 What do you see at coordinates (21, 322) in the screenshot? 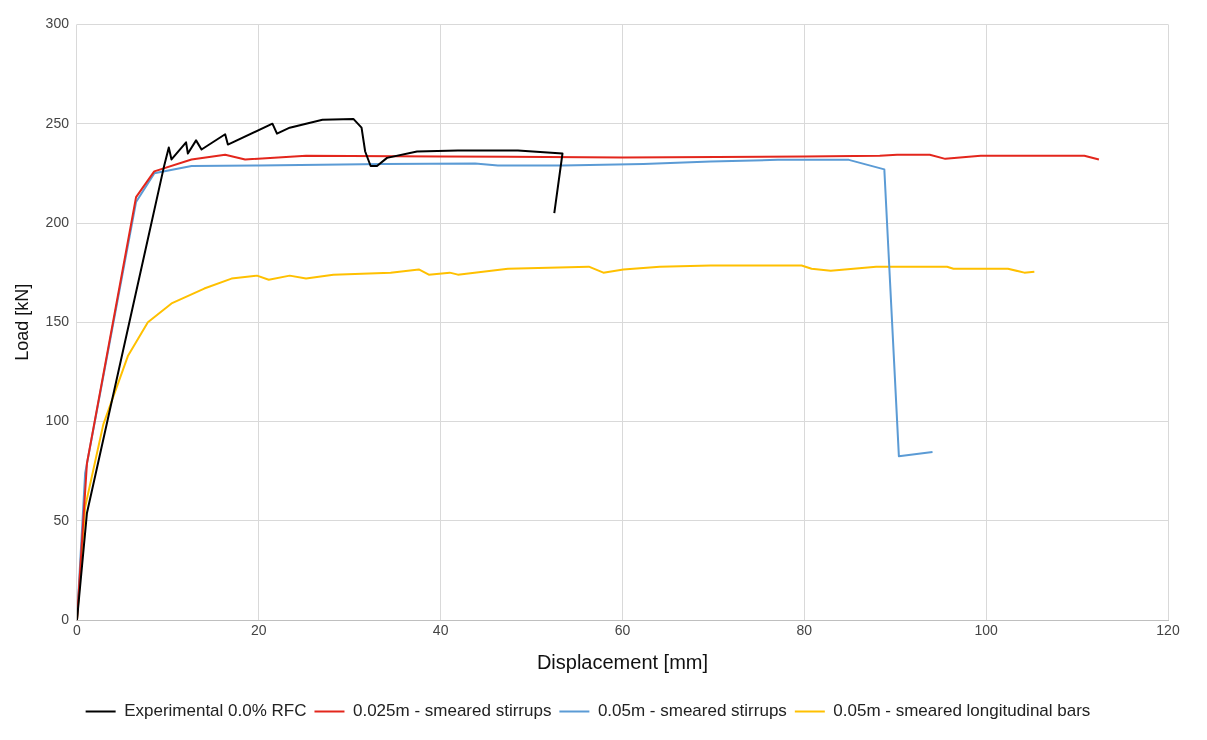
I see `y-axis-title: Load [kN]` at bounding box center [21, 322].